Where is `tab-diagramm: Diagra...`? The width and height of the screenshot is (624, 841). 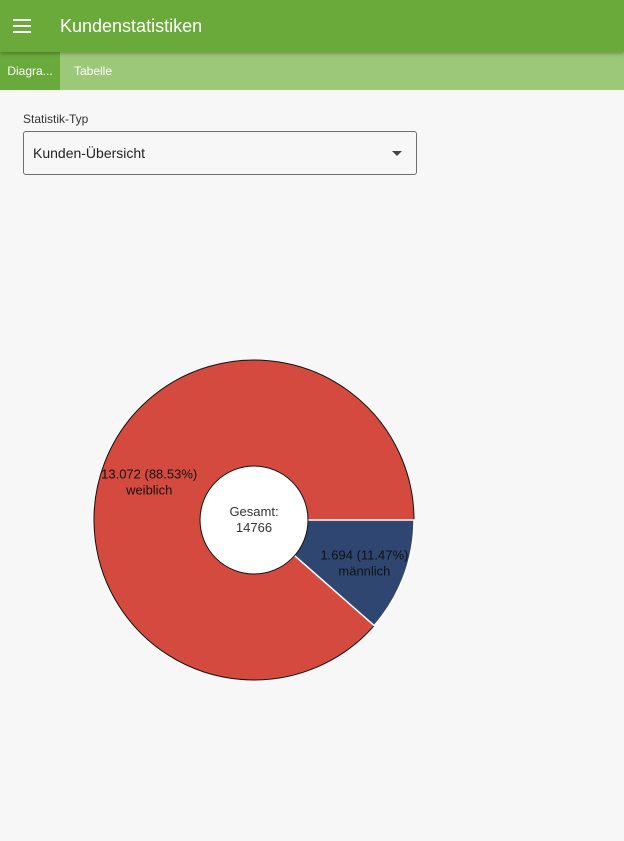 tab-diagramm: Diagra... is located at coordinates (30, 71).